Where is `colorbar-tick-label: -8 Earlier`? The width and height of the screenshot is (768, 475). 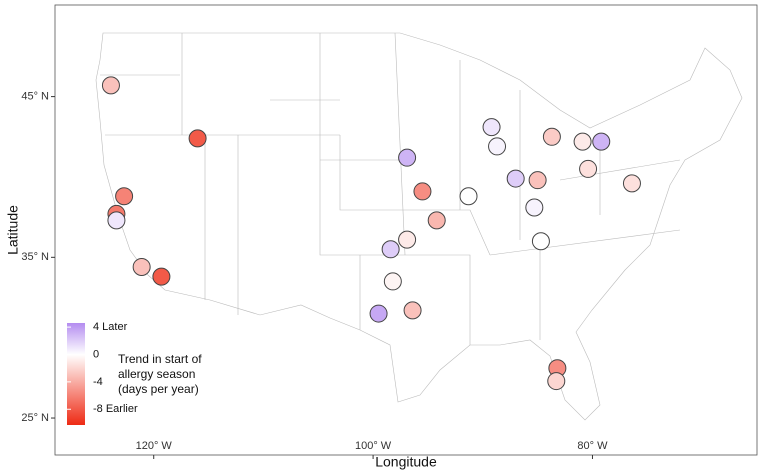 colorbar-tick-label: -8 Earlier is located at coordinates (115, 409).